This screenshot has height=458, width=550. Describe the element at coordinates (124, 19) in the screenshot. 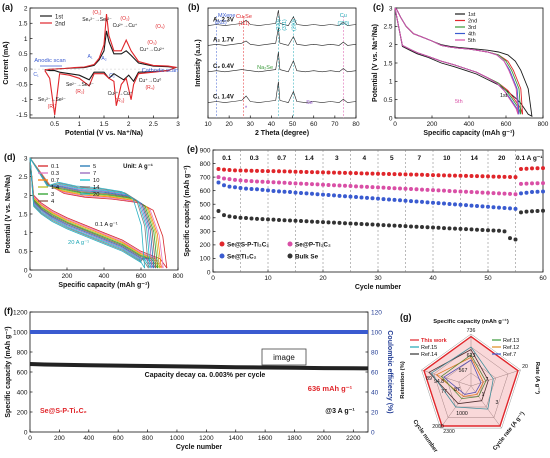

I see `annotation: (O₂)` at that location.